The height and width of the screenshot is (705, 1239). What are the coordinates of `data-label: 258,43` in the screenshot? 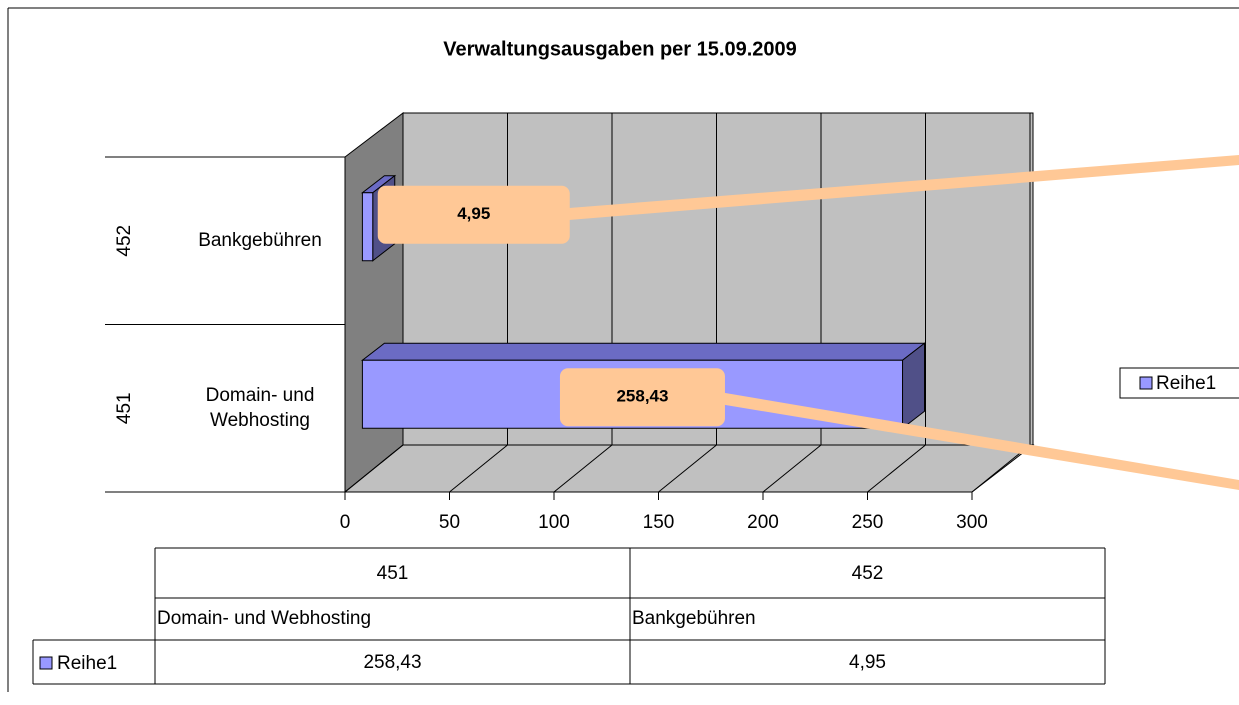 It's located at (642, 396).